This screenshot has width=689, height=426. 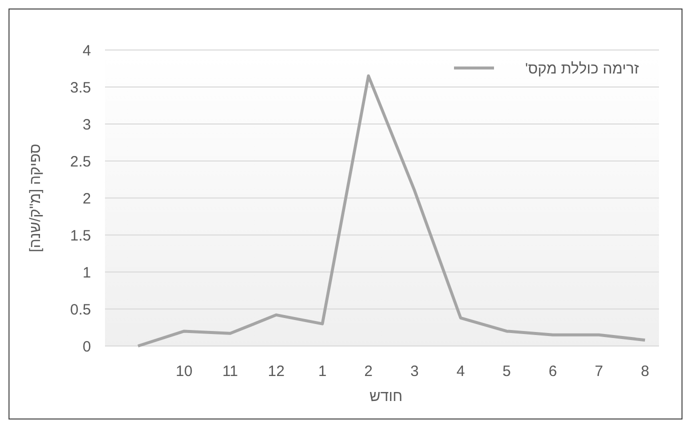 I want to click on y-tick-label: 1.5, so click(x=80, y=235).